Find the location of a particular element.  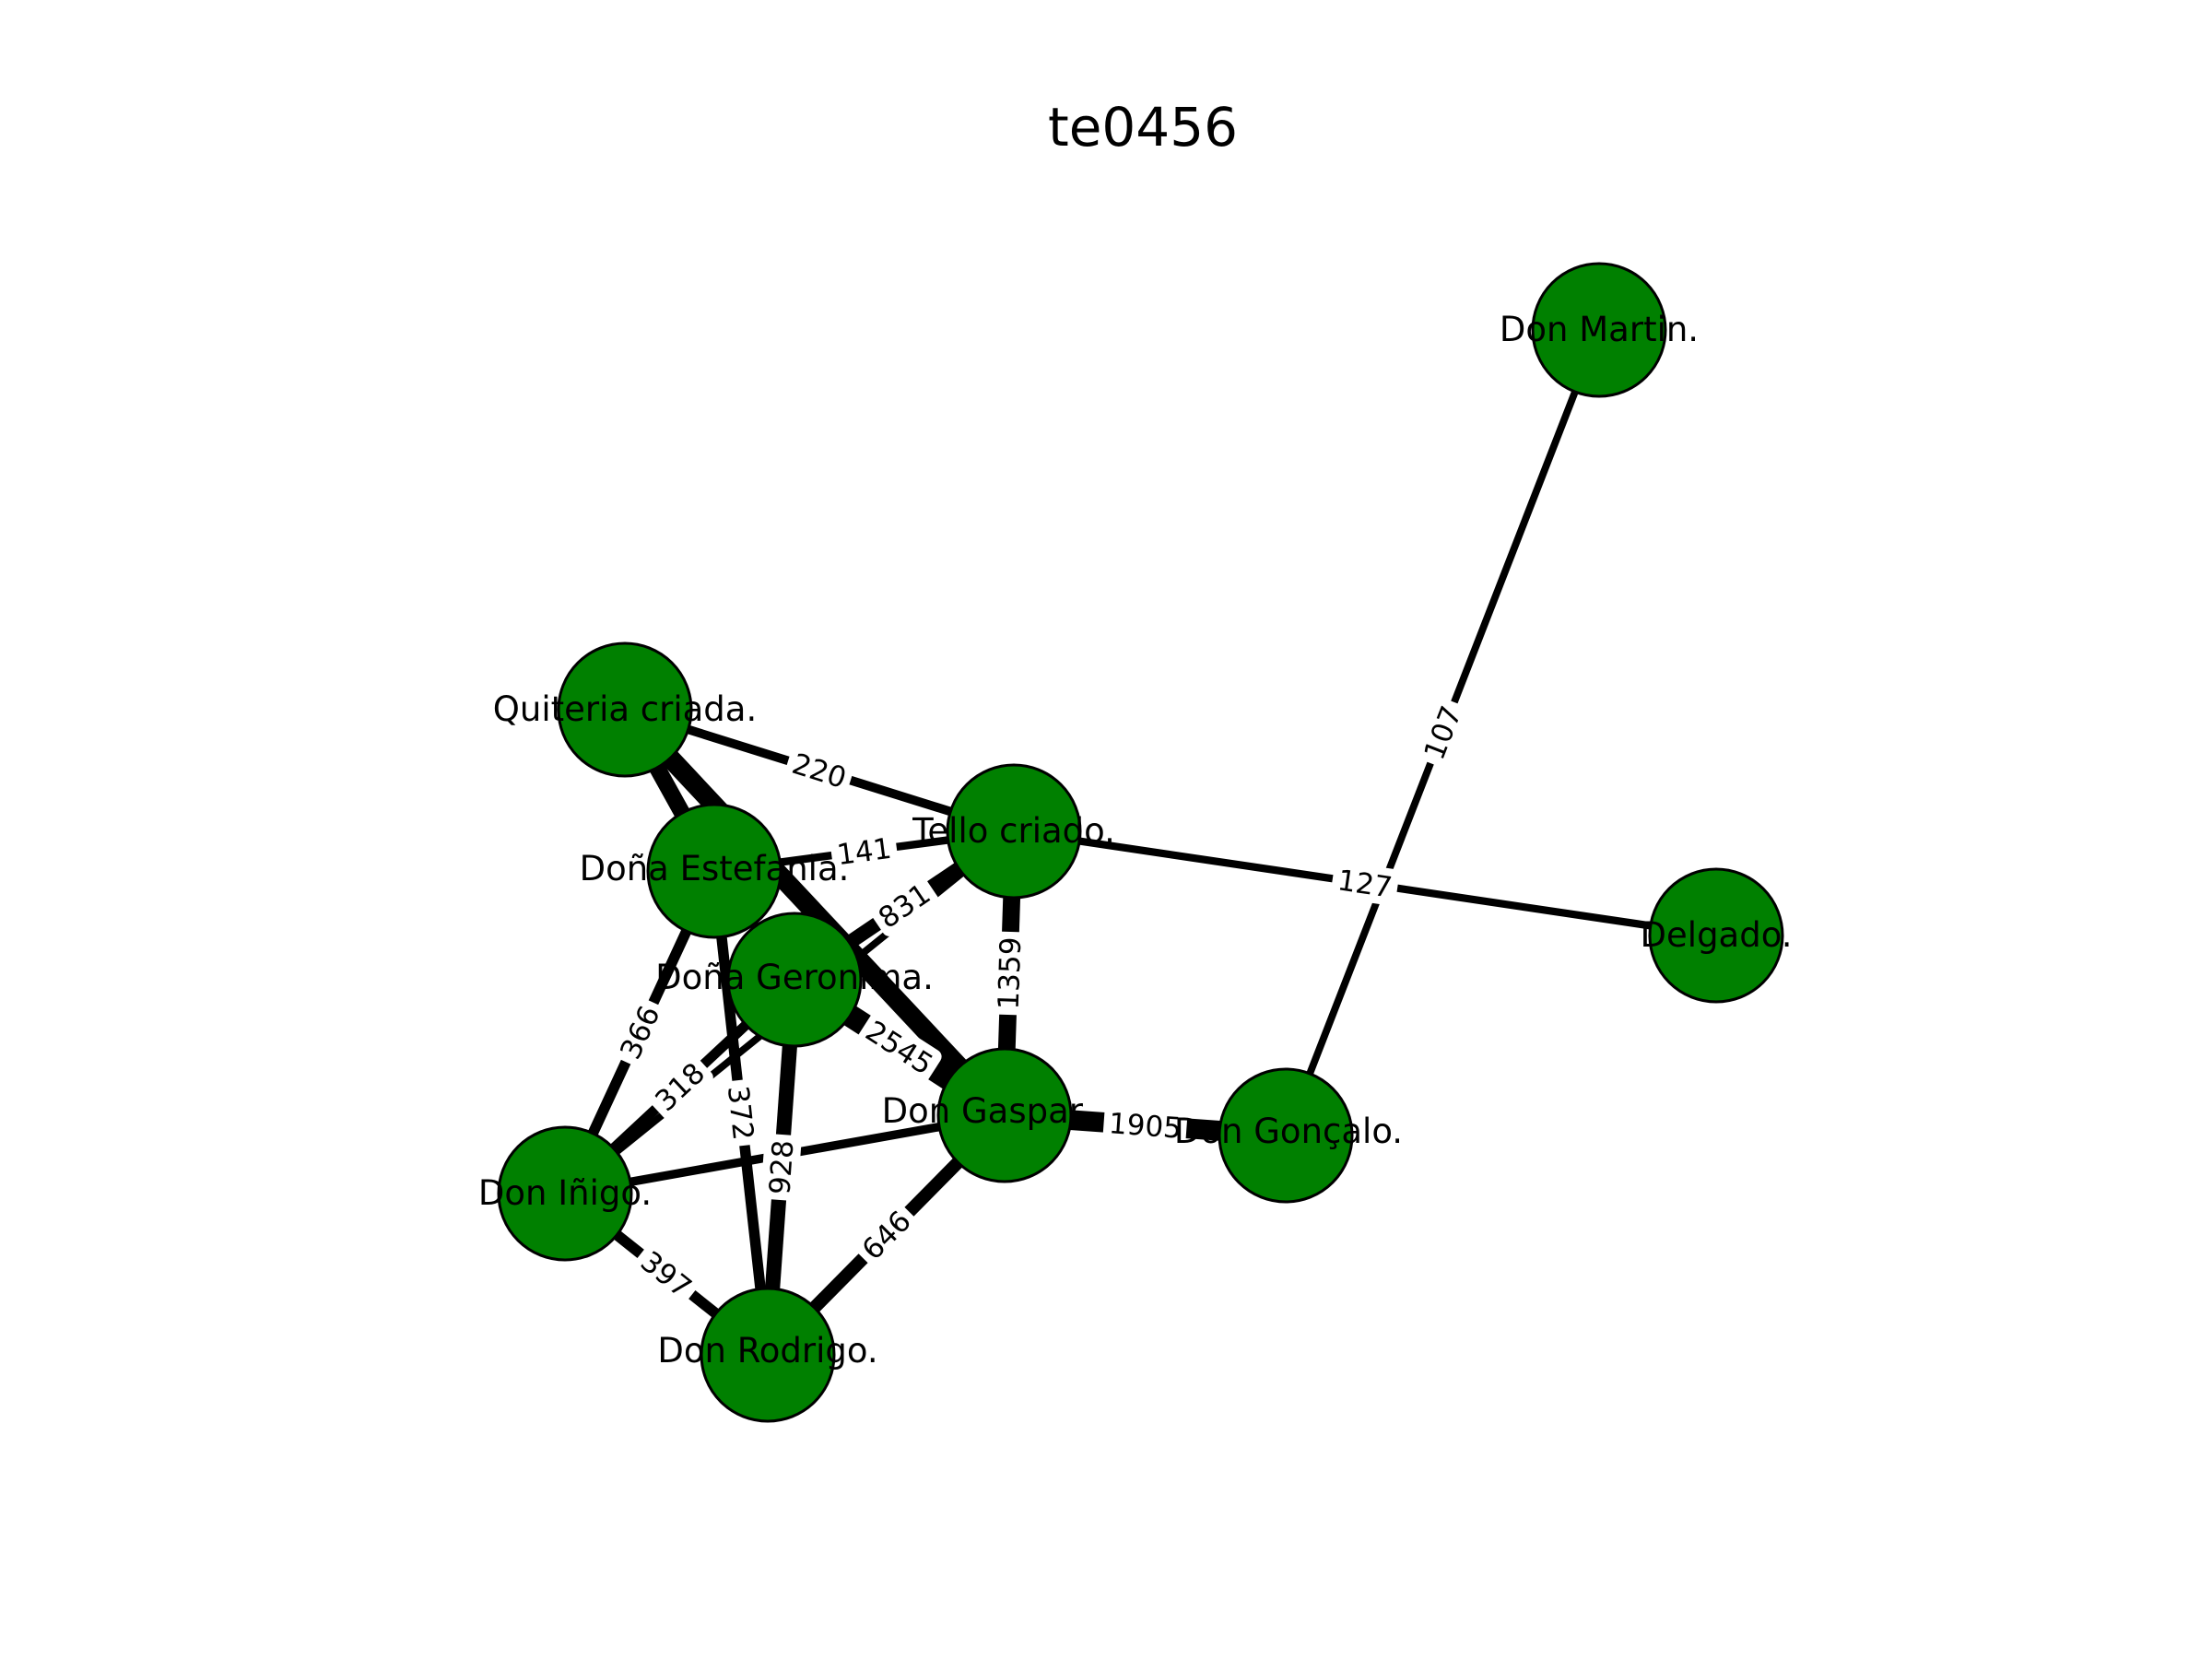

node-rodrigo is located at coordinates (768, 1355).